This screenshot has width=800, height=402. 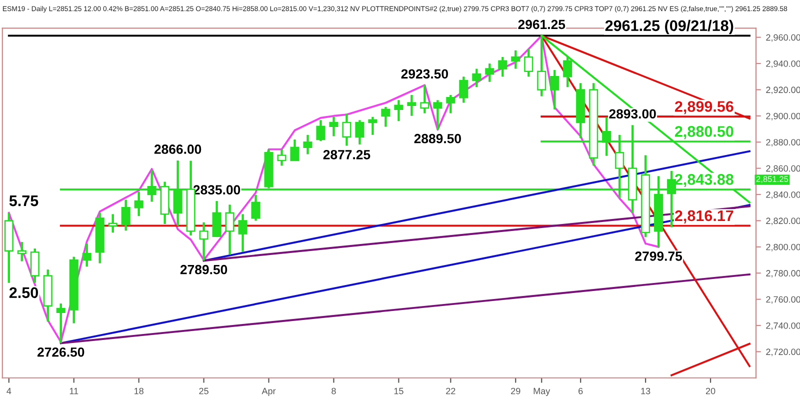 What do you see at coordinates (632, 114) in the screenshot?
I see `annotation: 2893.00` at bounding box center [632, 114].